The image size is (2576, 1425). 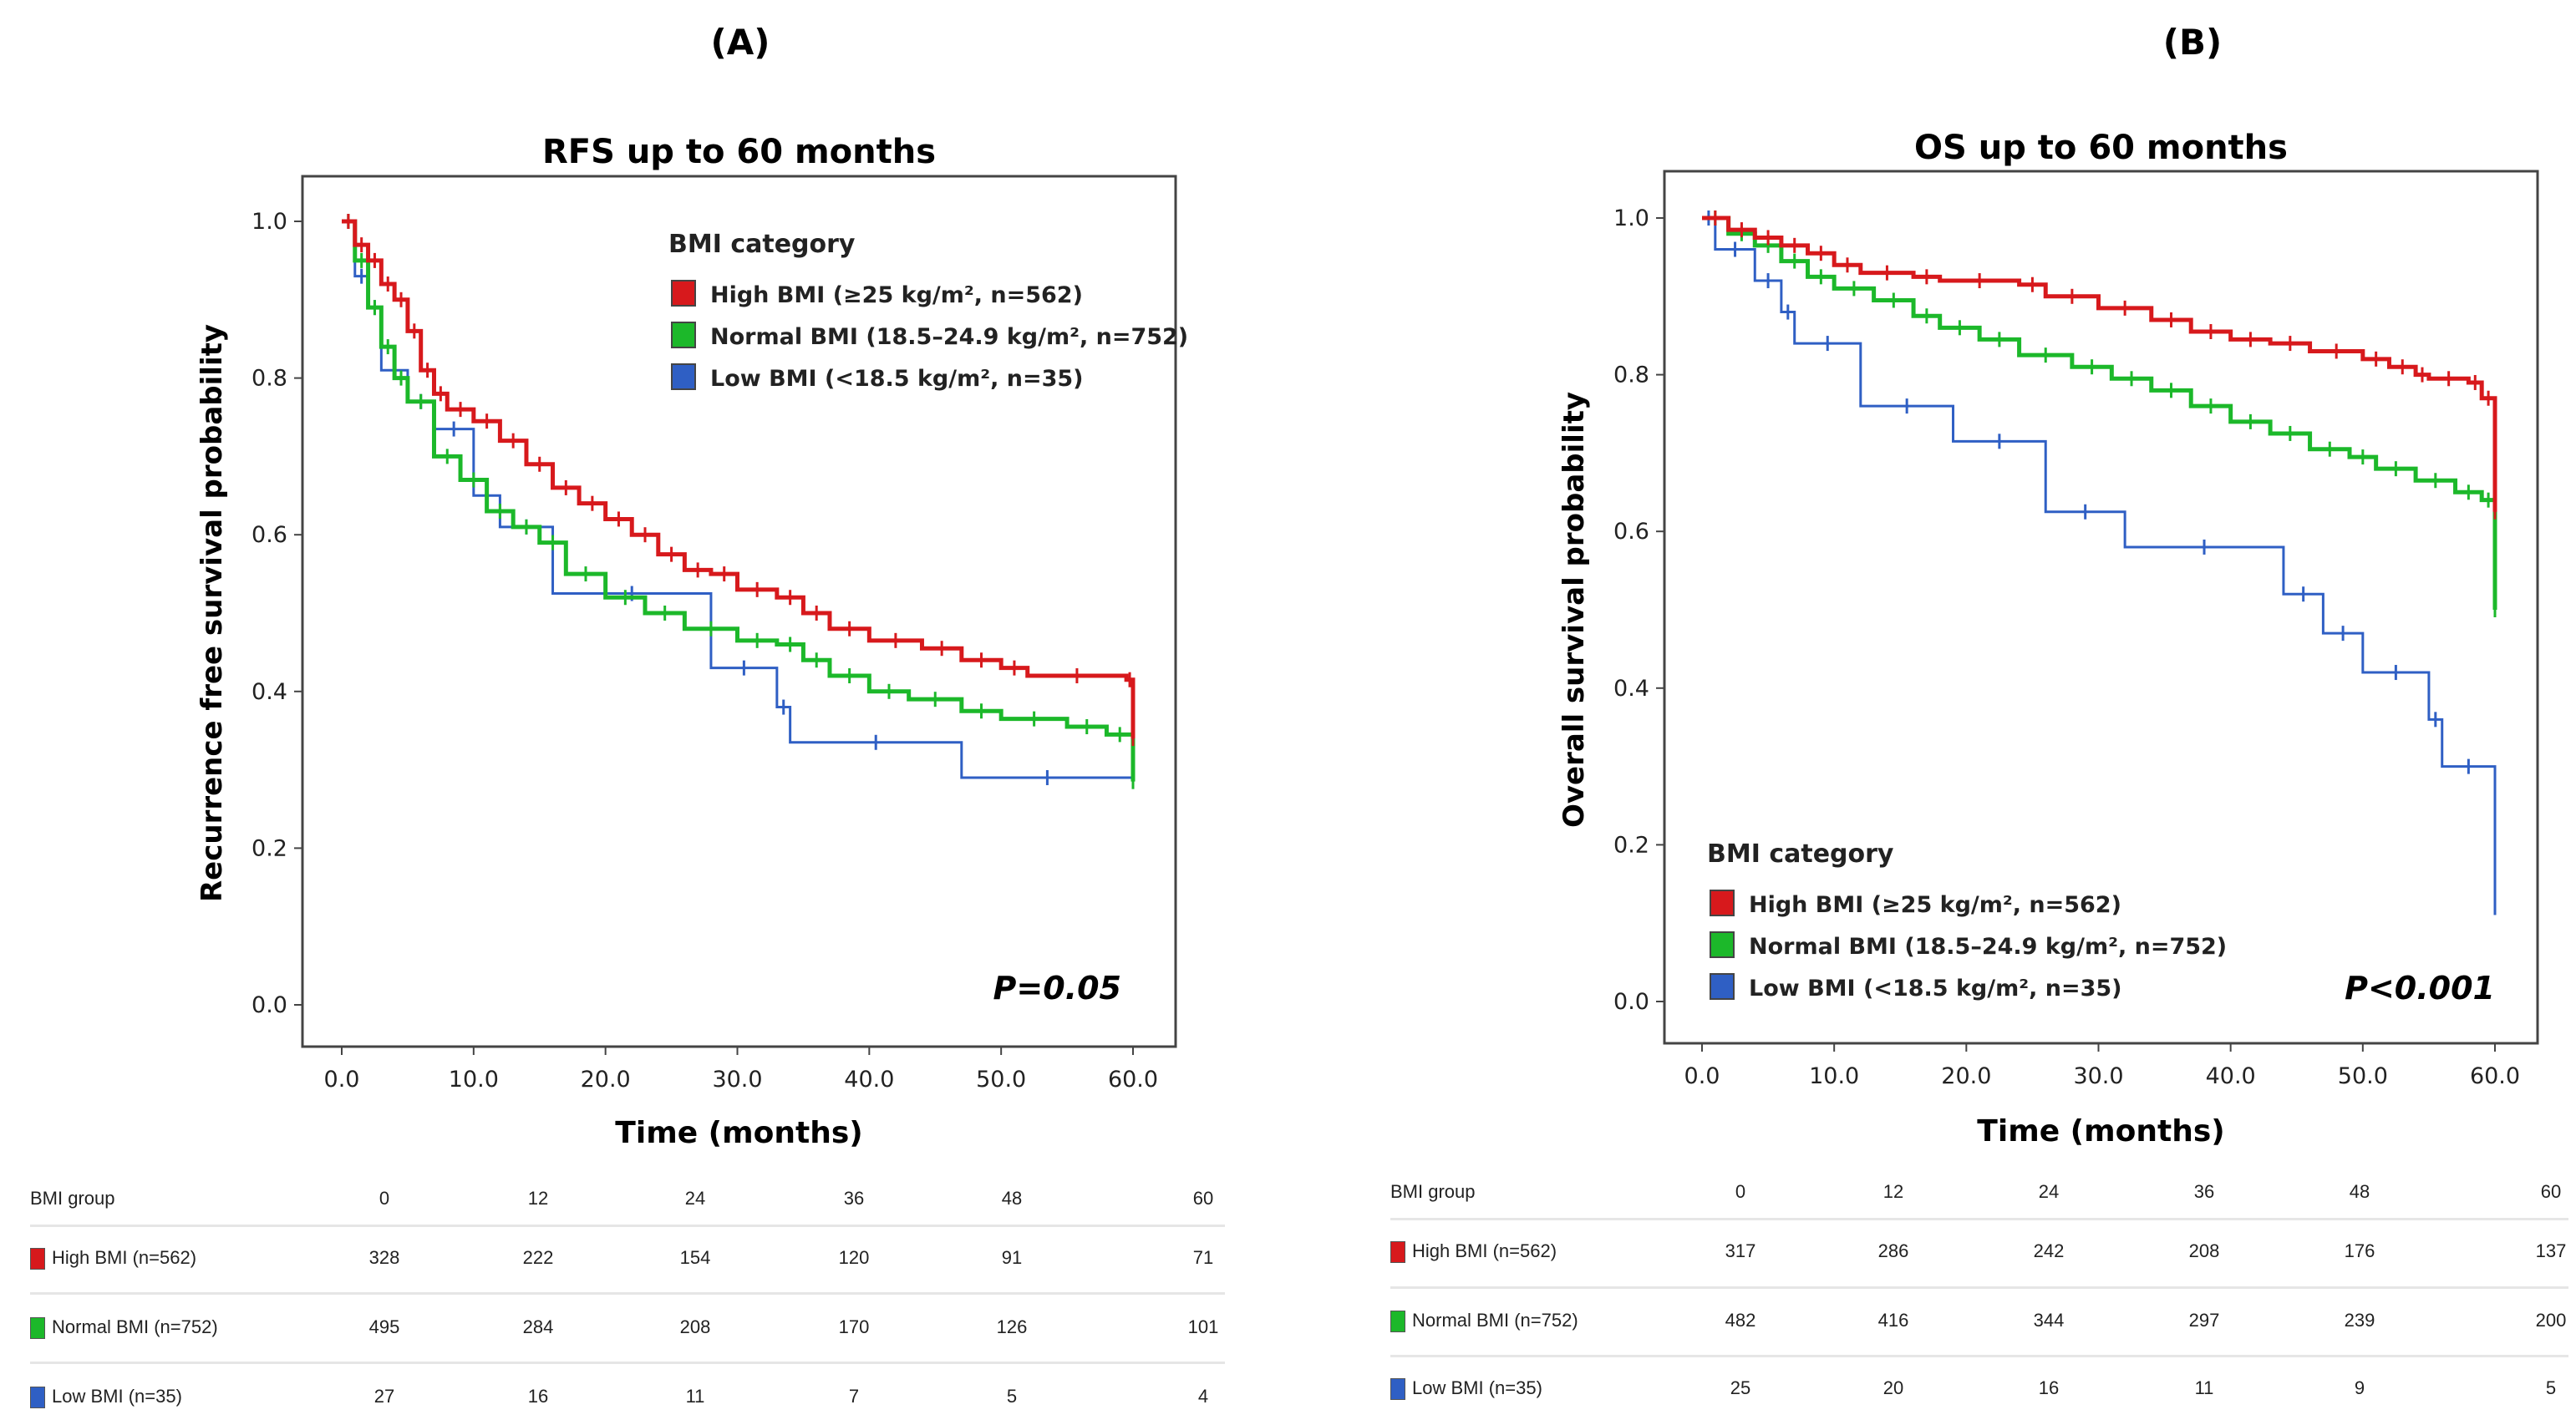 I want to click on survival-curve-high, so click(x=739, y=479).